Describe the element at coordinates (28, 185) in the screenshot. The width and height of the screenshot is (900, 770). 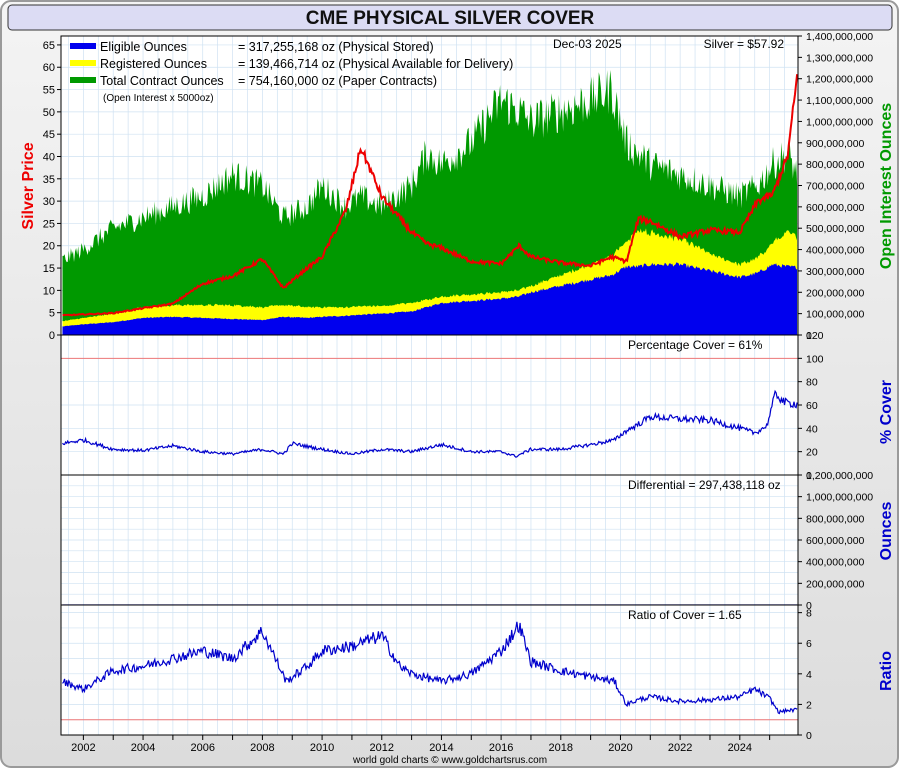
I see `ylabel-silver-price: Silver Price` at that location.